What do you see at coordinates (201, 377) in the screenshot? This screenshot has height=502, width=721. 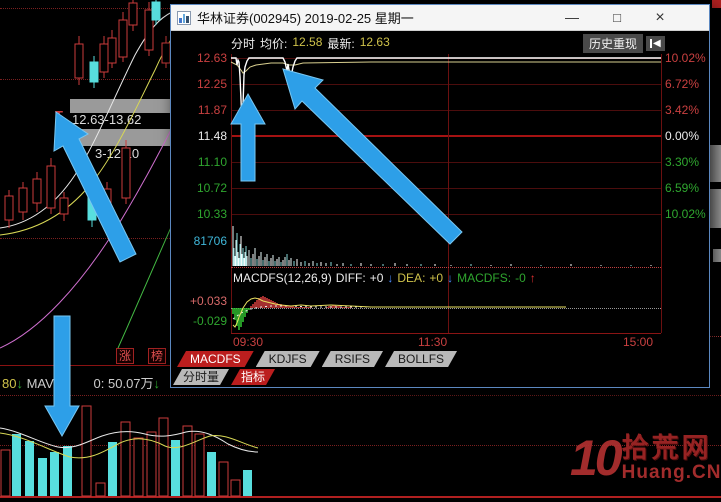 I see `tab-panel-0: 分时量` at bounding box center [201, 377].